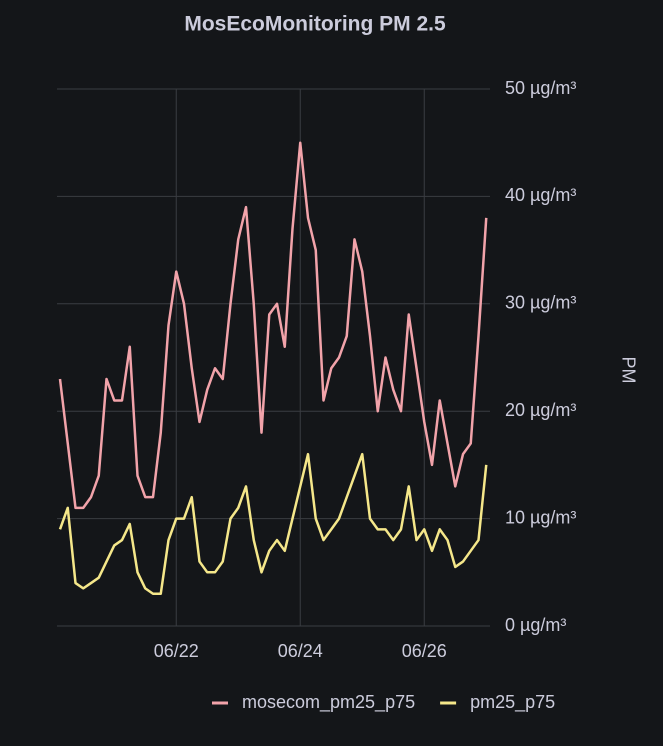 The height and width of the screenshot is (746, 663). I want to click on y-tick-label: 20 µg/m³, so click(540, 410).